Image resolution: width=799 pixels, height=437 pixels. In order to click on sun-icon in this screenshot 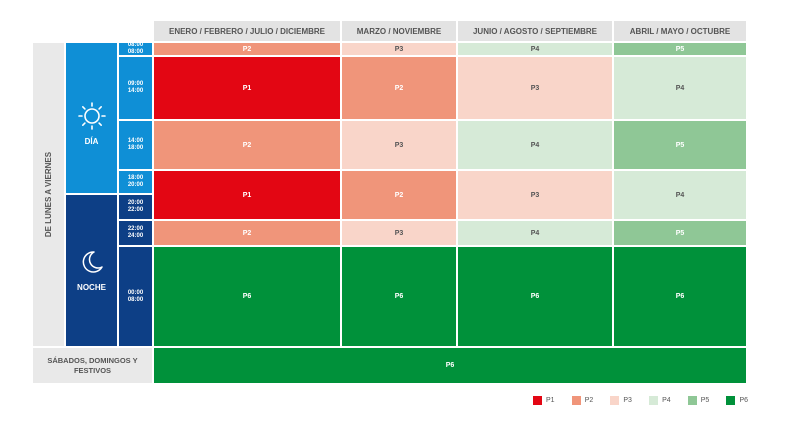, I will do `click(91, 115)`.